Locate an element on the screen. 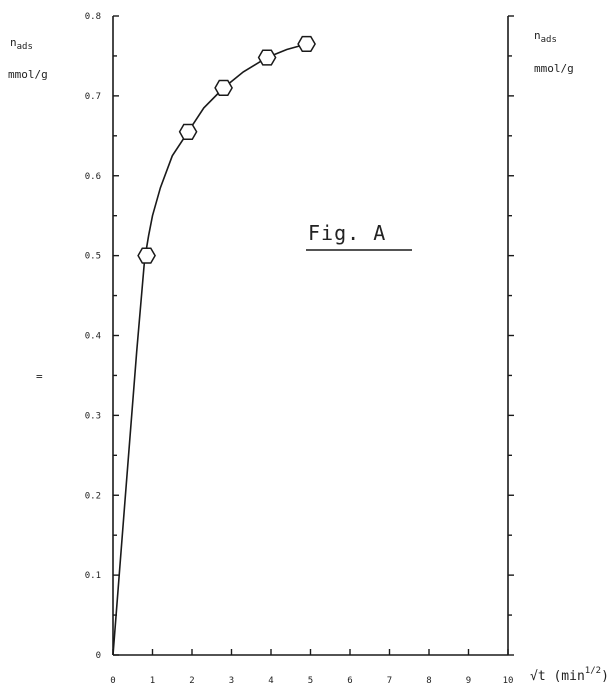 The width and height of the screenshot is (612, 685). x-label-prefix: √t (min is located at coordinates (557, 676).